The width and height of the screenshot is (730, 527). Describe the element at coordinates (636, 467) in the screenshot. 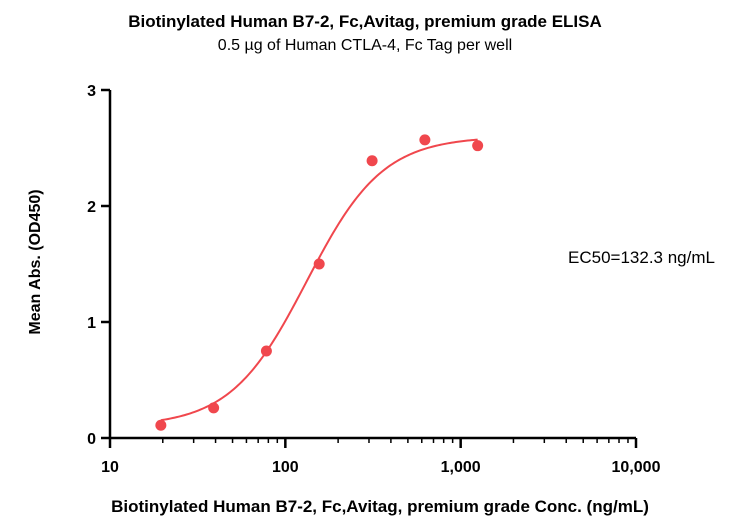

I see `x-tick-label: 10,000` at that location.